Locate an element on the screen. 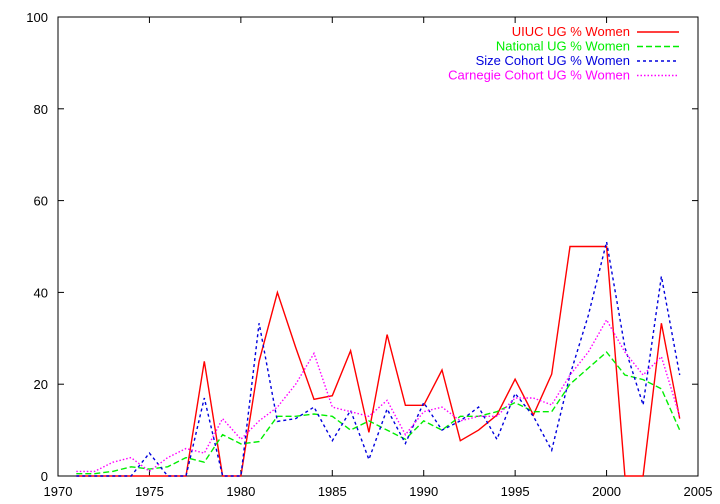  y-tick-label: 60 is located at coordinates (41, 201).